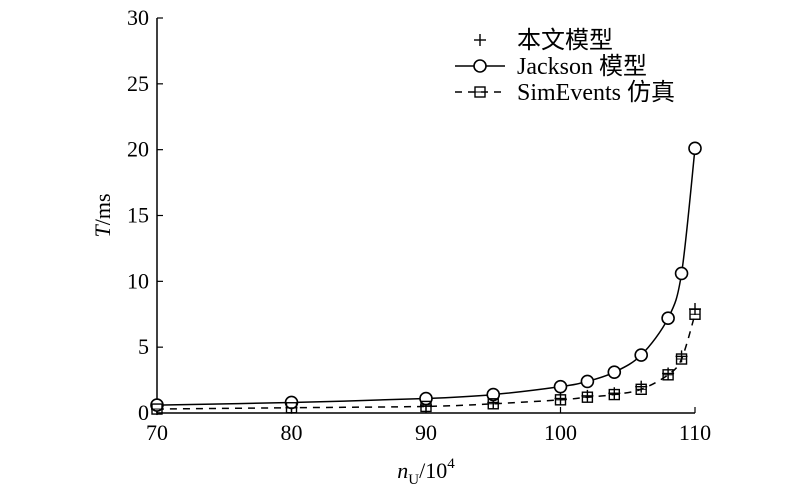 The height and width of the screenshot is (497, 800). What do you see at coordinates (413, 480) in the screenshot?
I see `x-axis-label-sub: U` at bounding box center [413, 480].